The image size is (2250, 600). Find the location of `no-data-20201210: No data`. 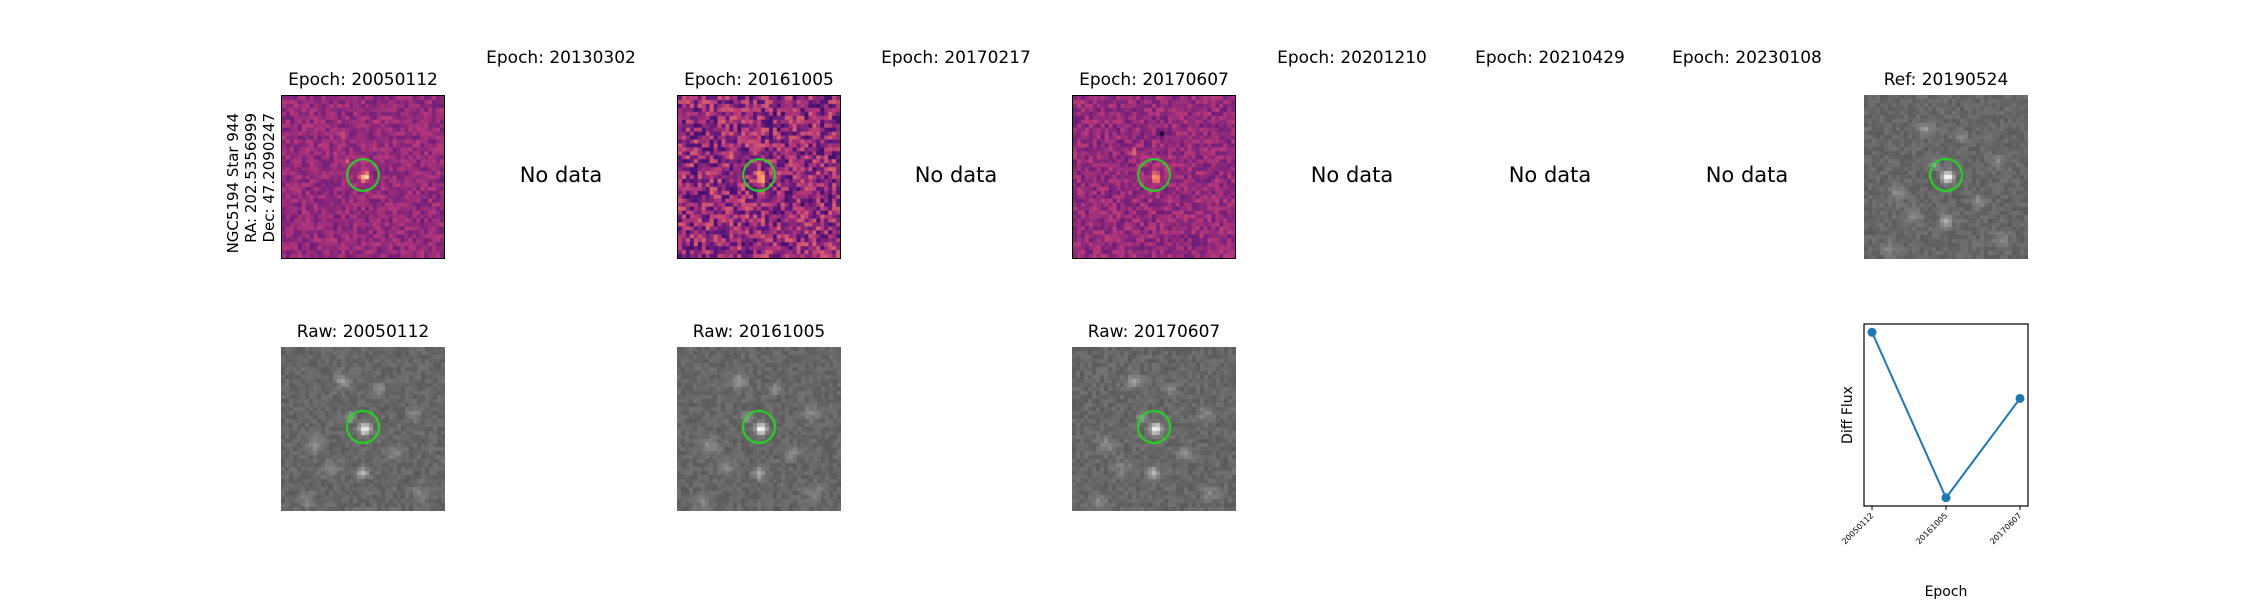

no-data-20201210: No data is located at coordinates (1352, 175).